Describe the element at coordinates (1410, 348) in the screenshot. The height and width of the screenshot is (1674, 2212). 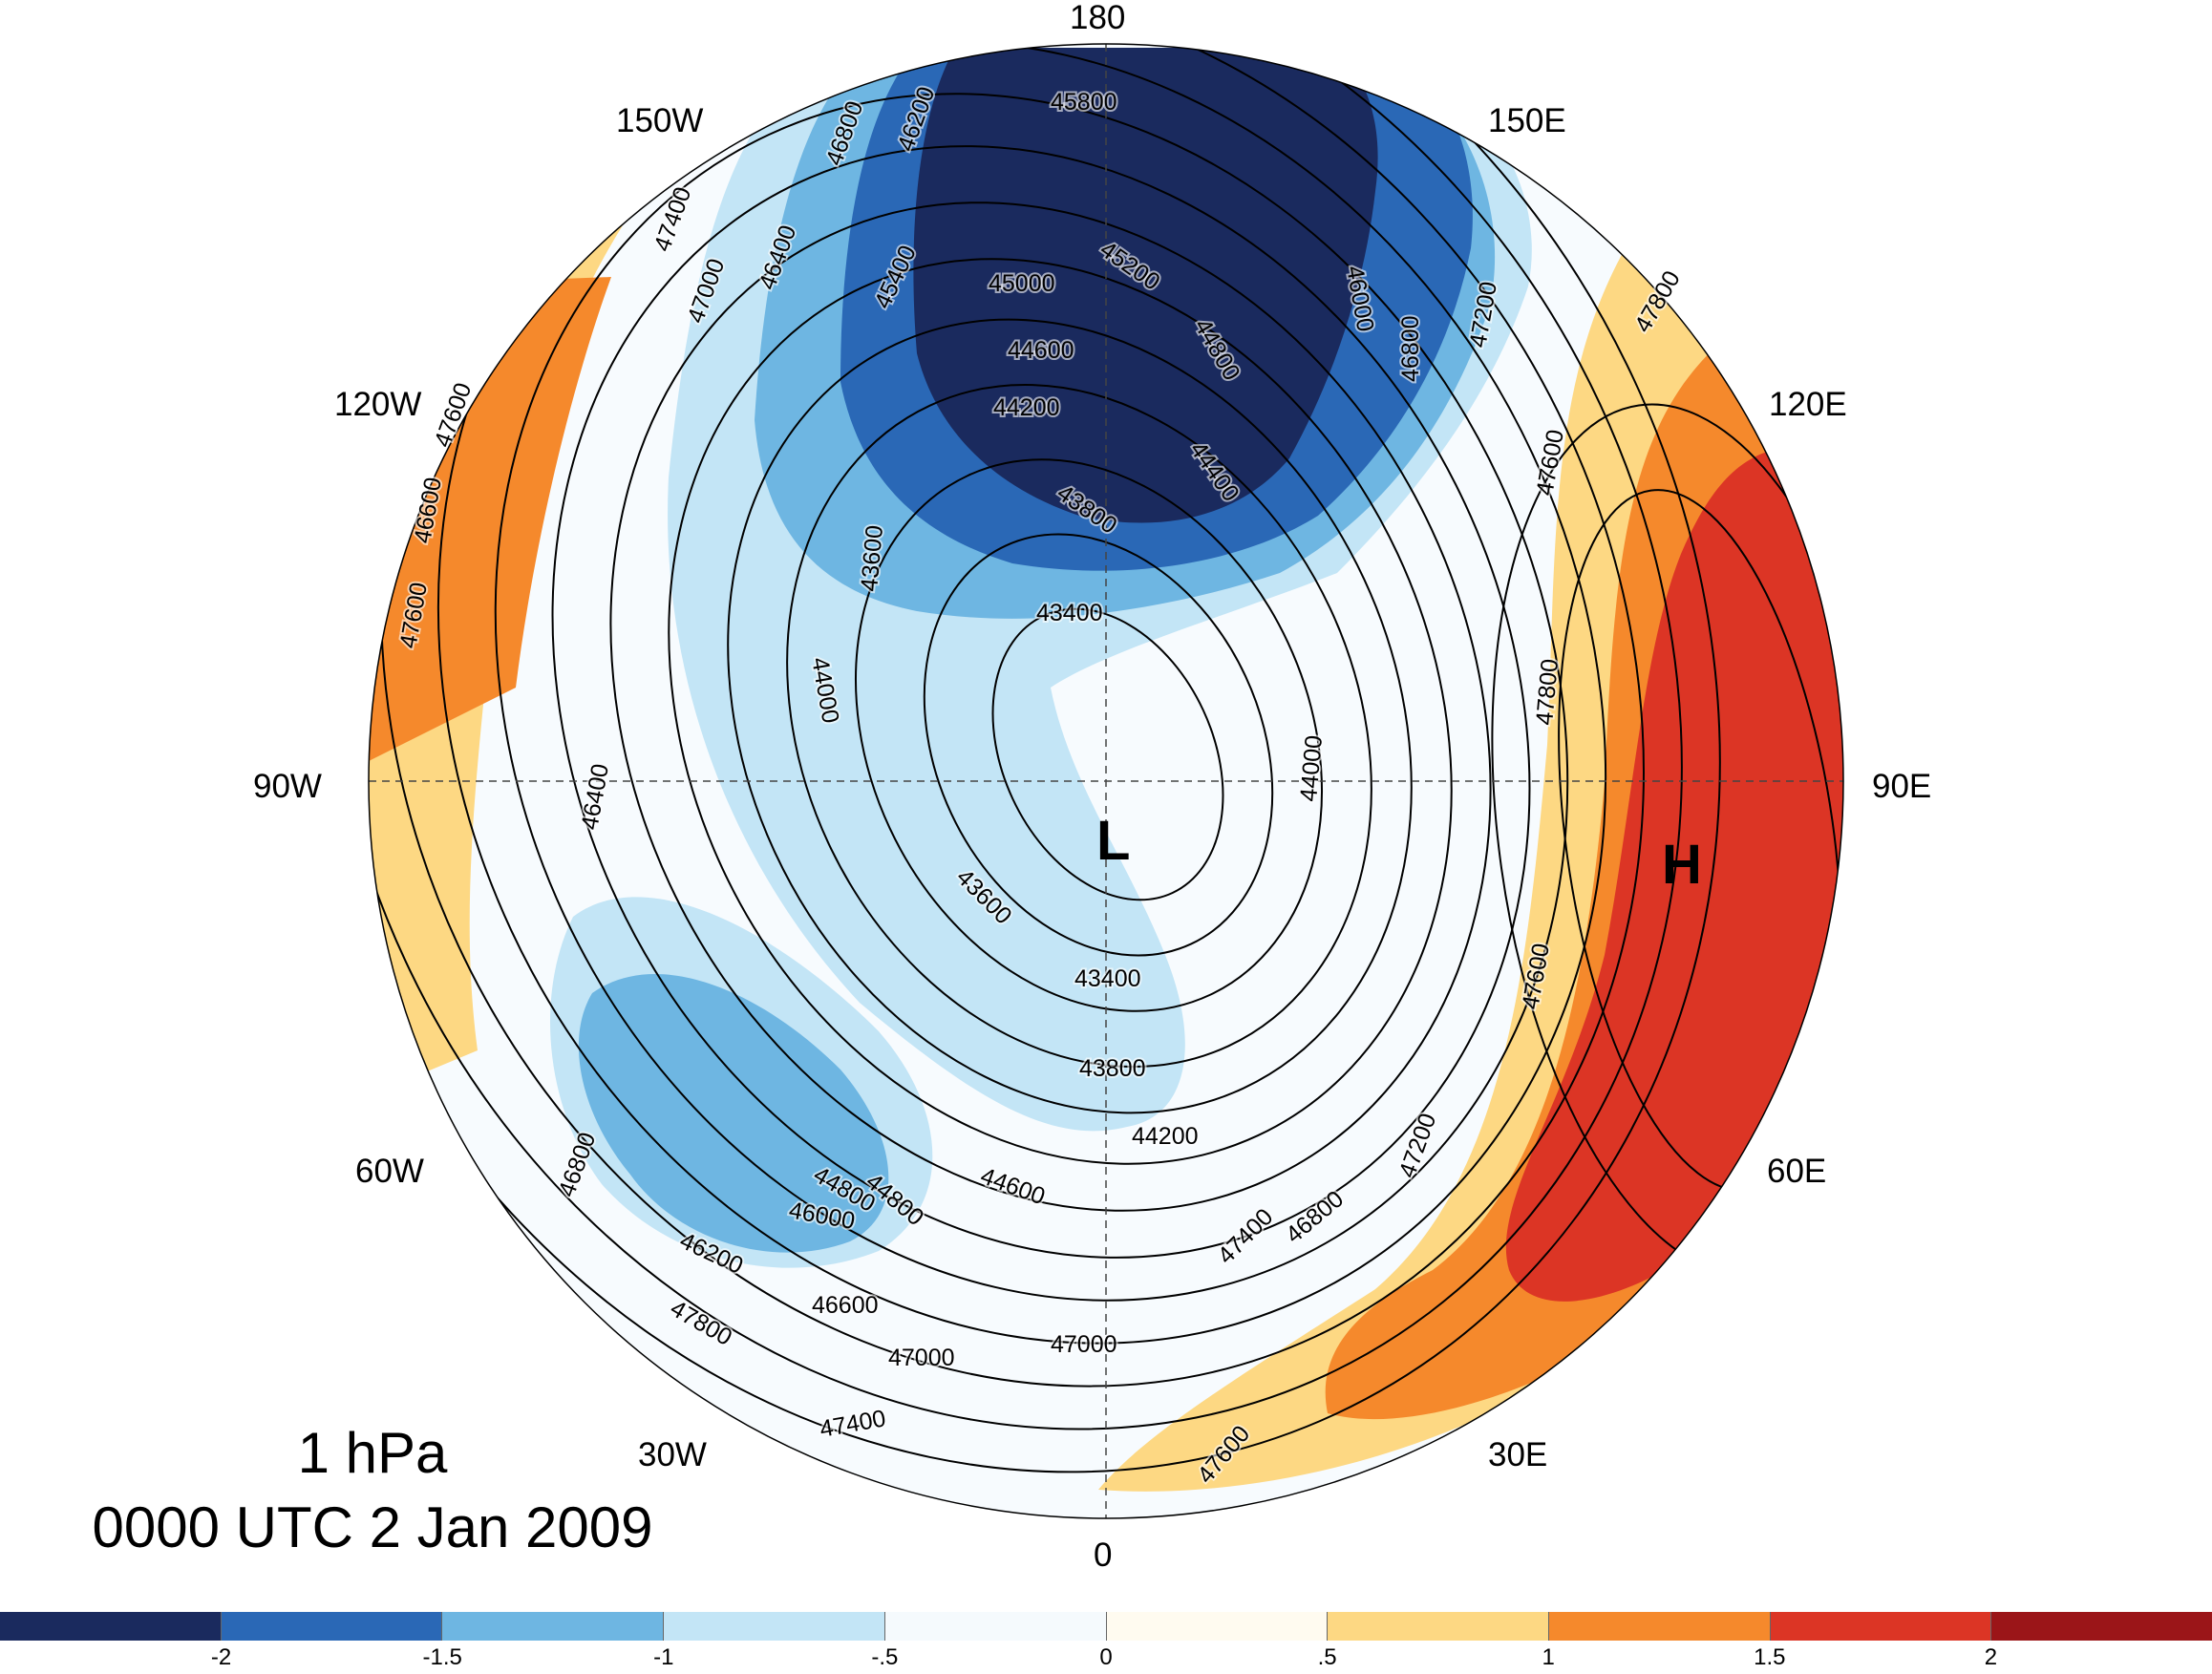
I see `contour-label: 46800` at that location.